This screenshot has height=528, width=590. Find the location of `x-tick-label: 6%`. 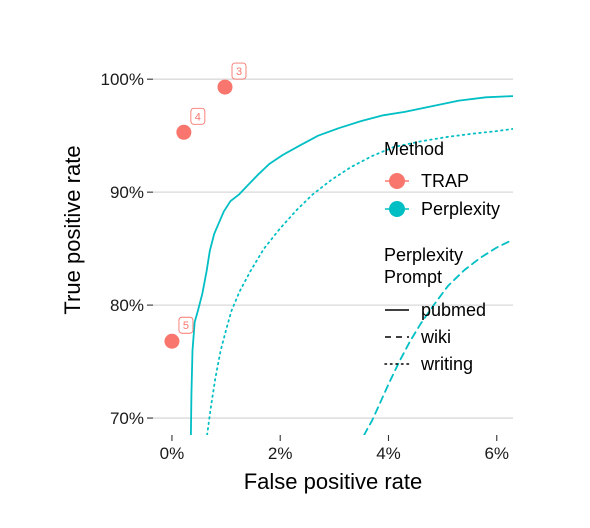

x-tick-label: 6% is located at coordinates (496, 453).